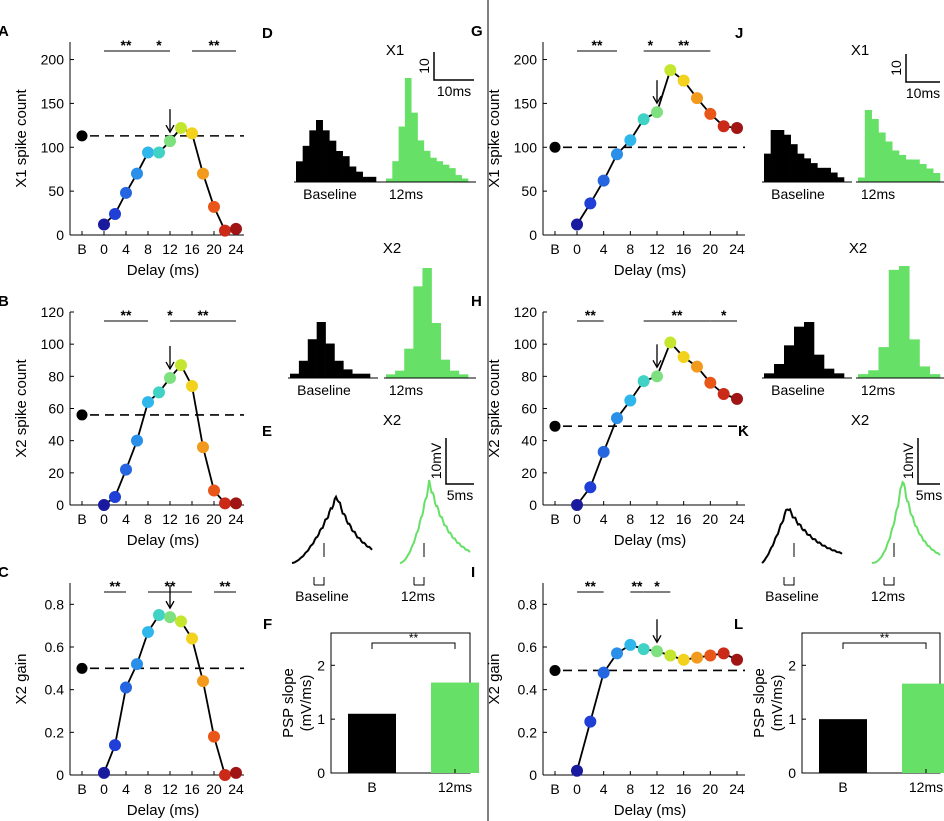 The image size is (944, 821). I want to click on y-axis-label-units: (mV/ms), so click(306, 703).